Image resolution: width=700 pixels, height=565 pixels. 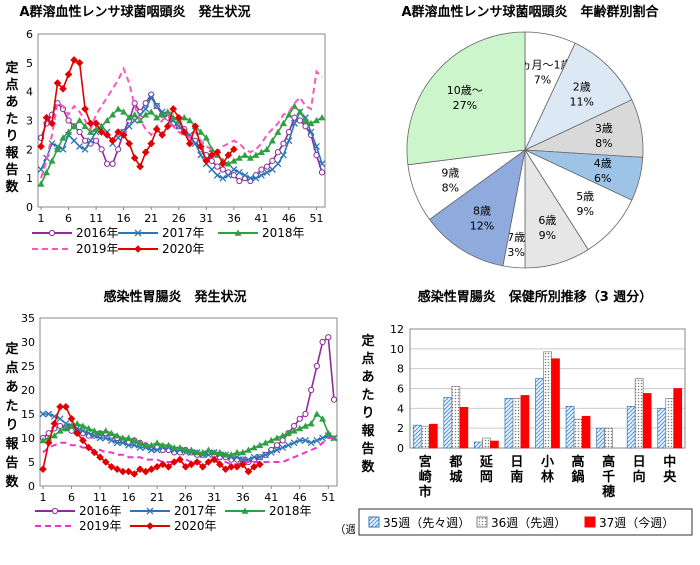 I want to click on y-tick-label: 10, so click(x=28, y=438).